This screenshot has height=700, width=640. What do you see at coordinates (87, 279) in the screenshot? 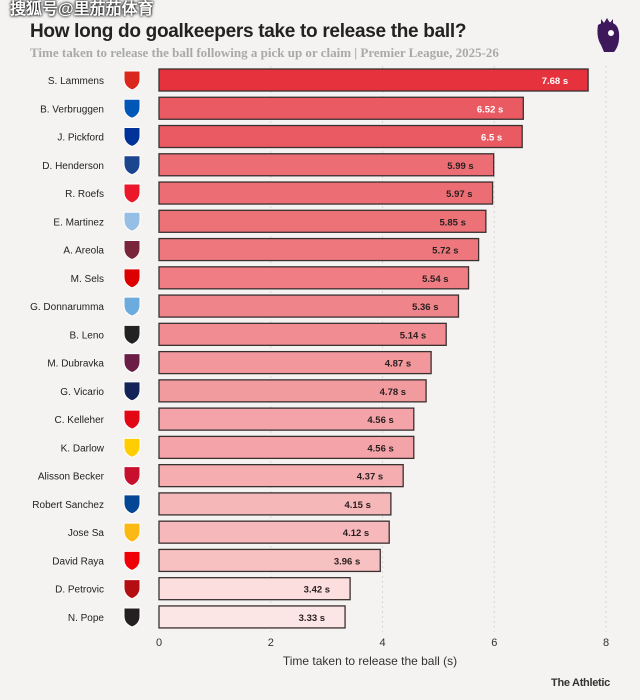
I see `goalkeeper-label: M. Sels` at bounding box center [87, 279].